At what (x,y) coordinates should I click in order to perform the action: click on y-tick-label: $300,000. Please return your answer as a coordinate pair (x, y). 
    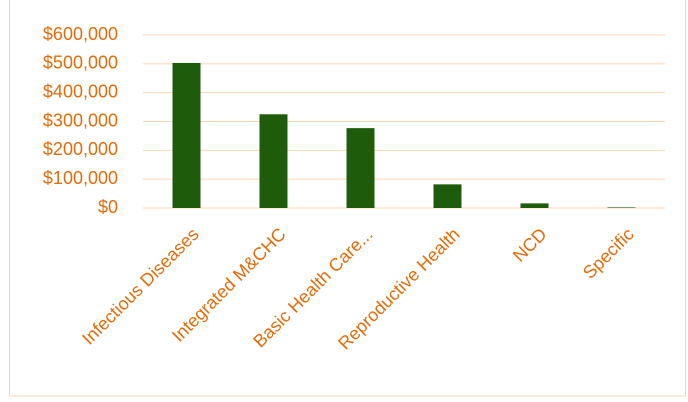
    Looking at the image, I should click on (80, 120).